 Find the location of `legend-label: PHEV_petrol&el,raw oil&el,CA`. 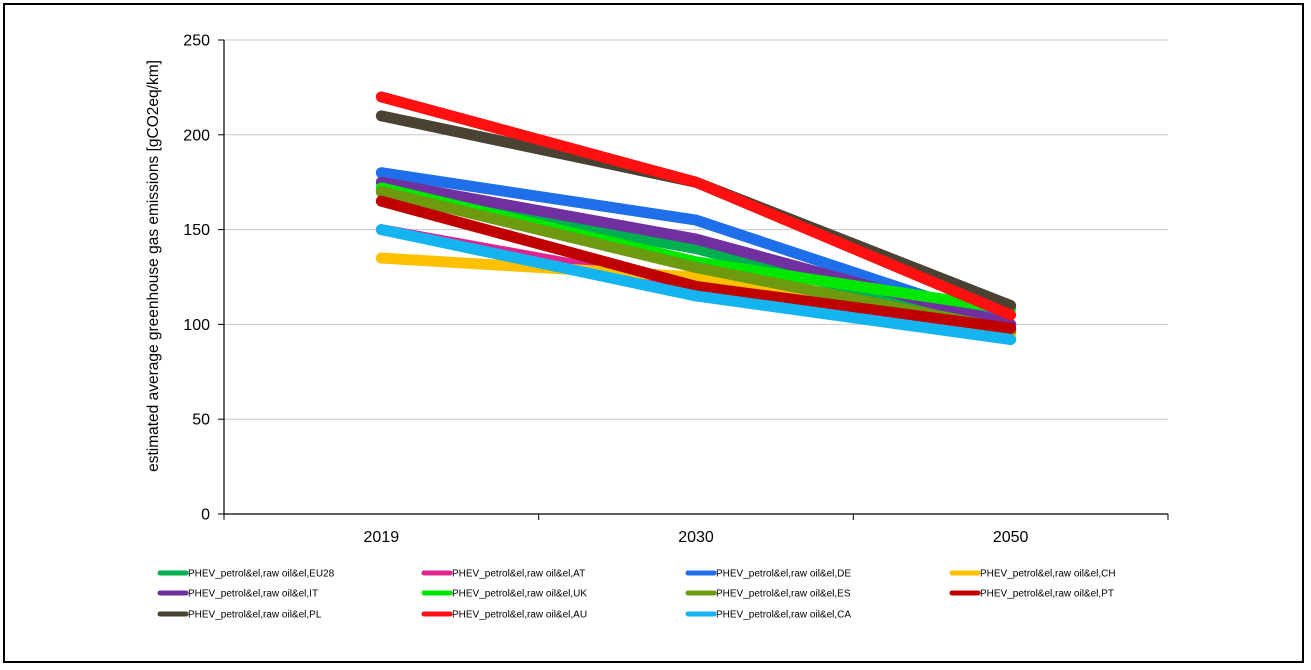

legend-label: PHEV_petrol&el,raw oil&el,CA is located at coordinates (783, 615).